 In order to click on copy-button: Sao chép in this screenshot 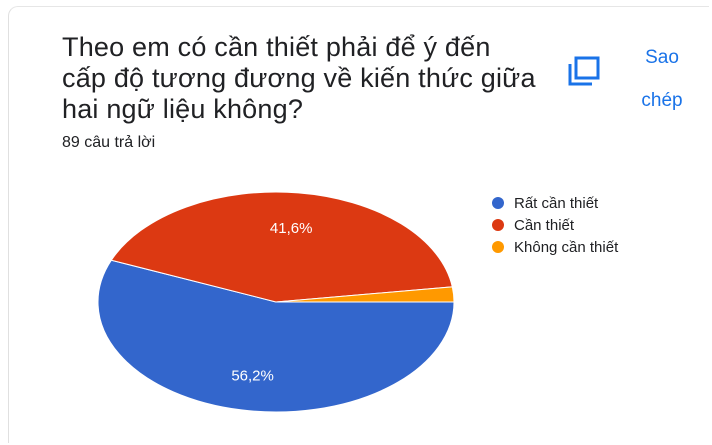, I will do `click(662, 79)`.